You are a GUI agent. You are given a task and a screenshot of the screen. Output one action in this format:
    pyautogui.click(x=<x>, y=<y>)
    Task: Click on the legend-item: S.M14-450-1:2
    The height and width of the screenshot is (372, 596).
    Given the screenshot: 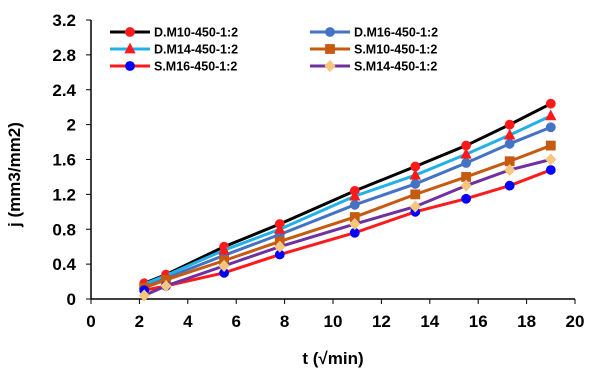 What is the action you would take?
    pyautogui.click(x=373, y=67)
    